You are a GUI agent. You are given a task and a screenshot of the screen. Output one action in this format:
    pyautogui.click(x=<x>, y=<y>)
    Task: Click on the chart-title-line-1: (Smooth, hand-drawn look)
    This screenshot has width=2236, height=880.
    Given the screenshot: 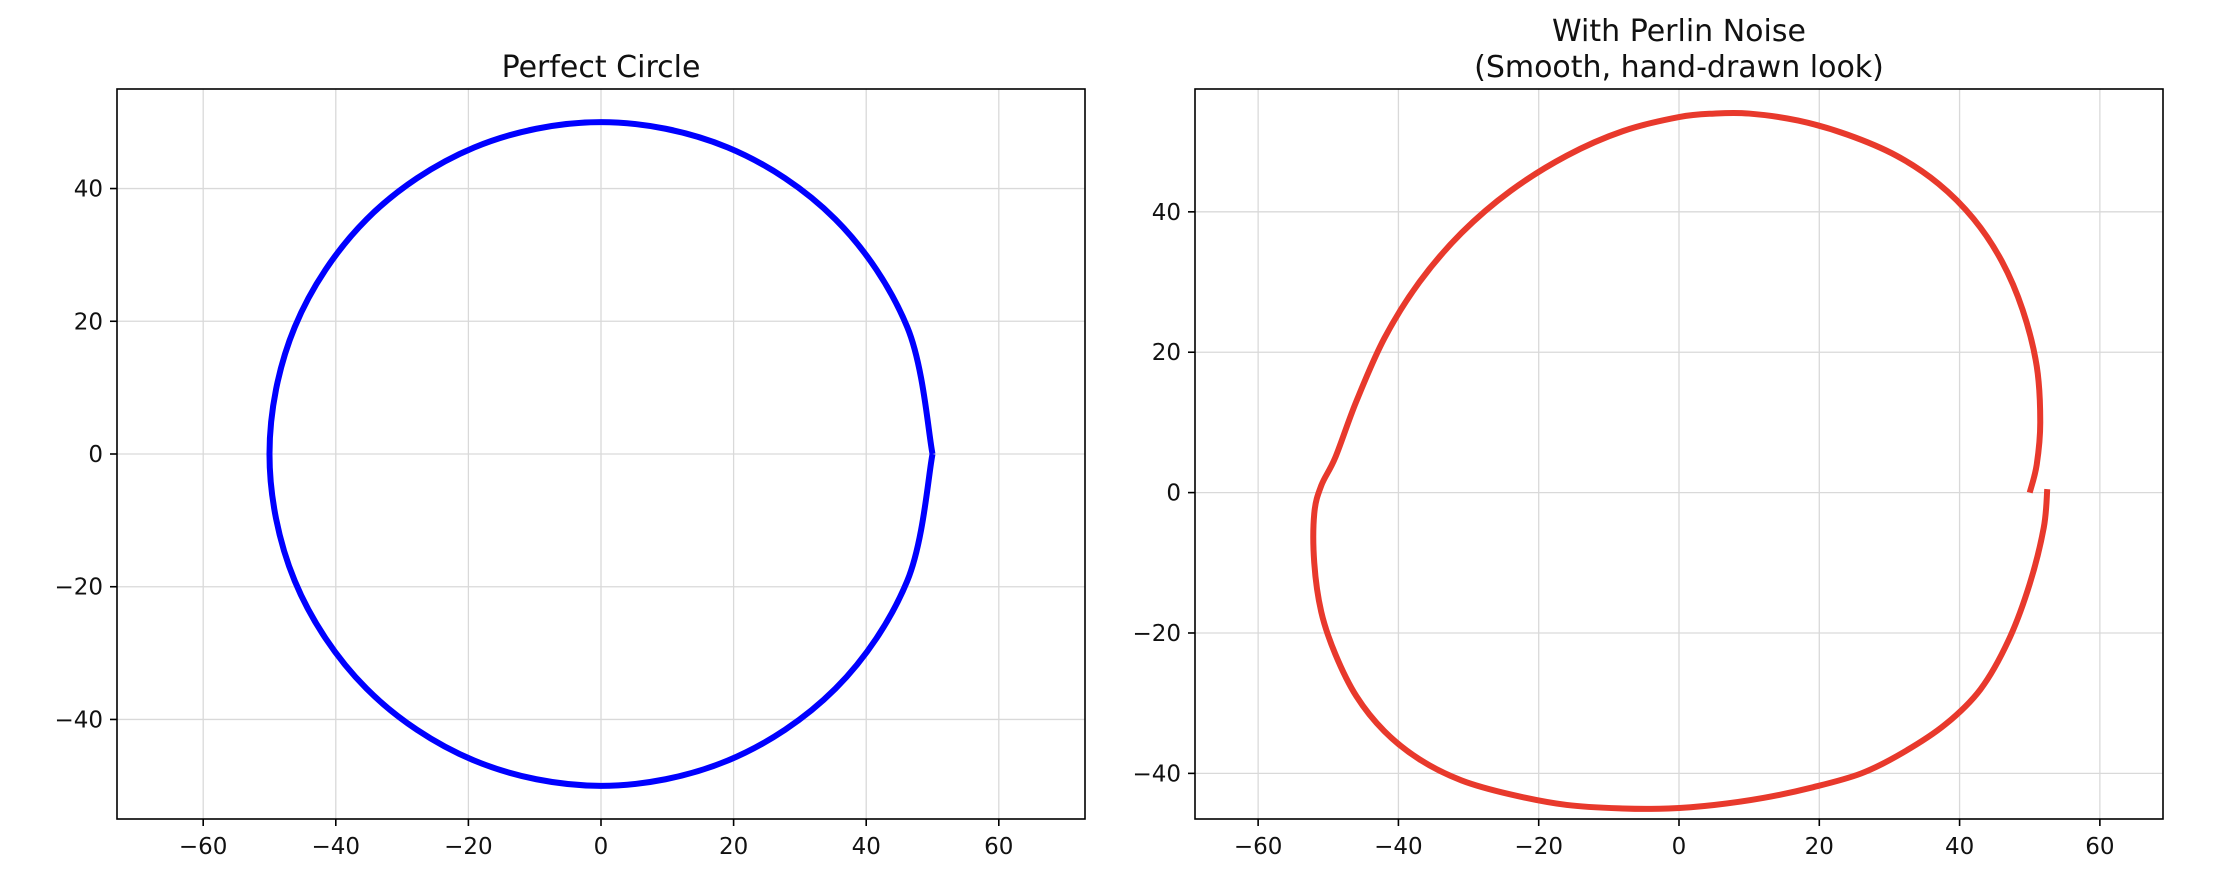 What is the action you would take?
    pyautogui.click(x=1679, y=67)
    